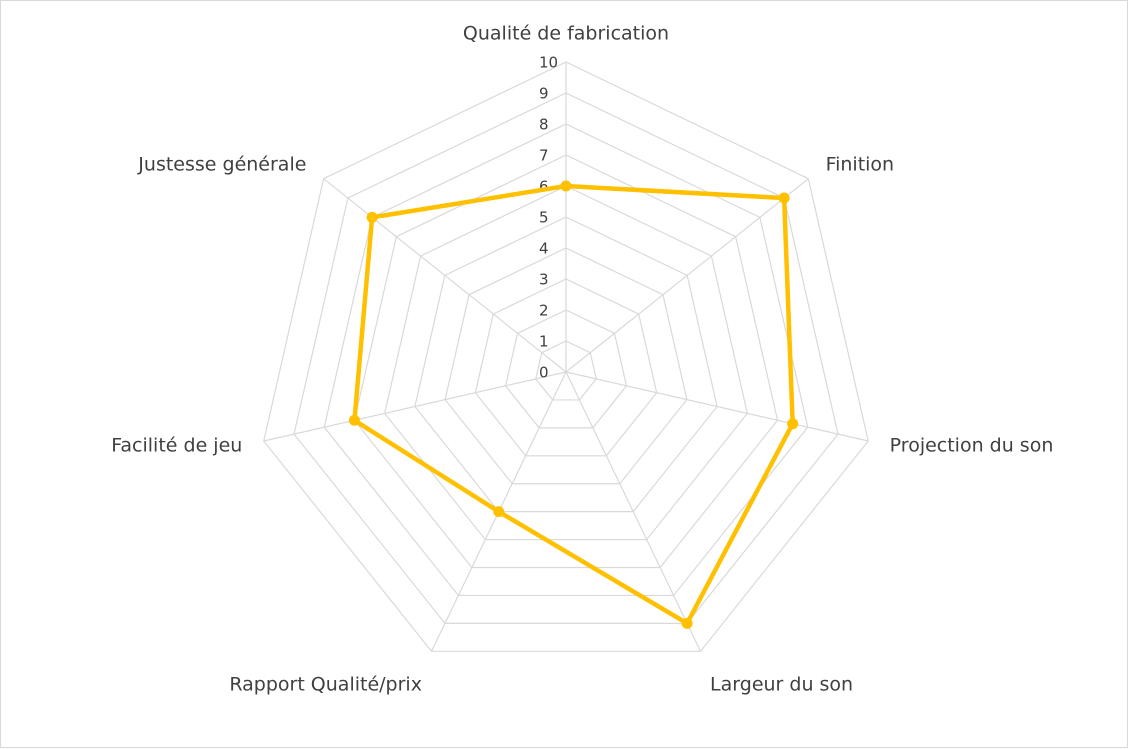 The image size is (1128, 749). Describe the element at coordinates (544, 280) in the screenshot. I see `tick-label: 3` at that location.